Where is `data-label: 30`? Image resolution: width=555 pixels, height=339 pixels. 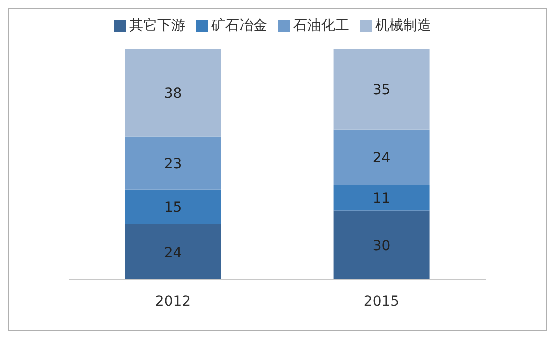
data-label: 30 is located at coordinates (381, 246).